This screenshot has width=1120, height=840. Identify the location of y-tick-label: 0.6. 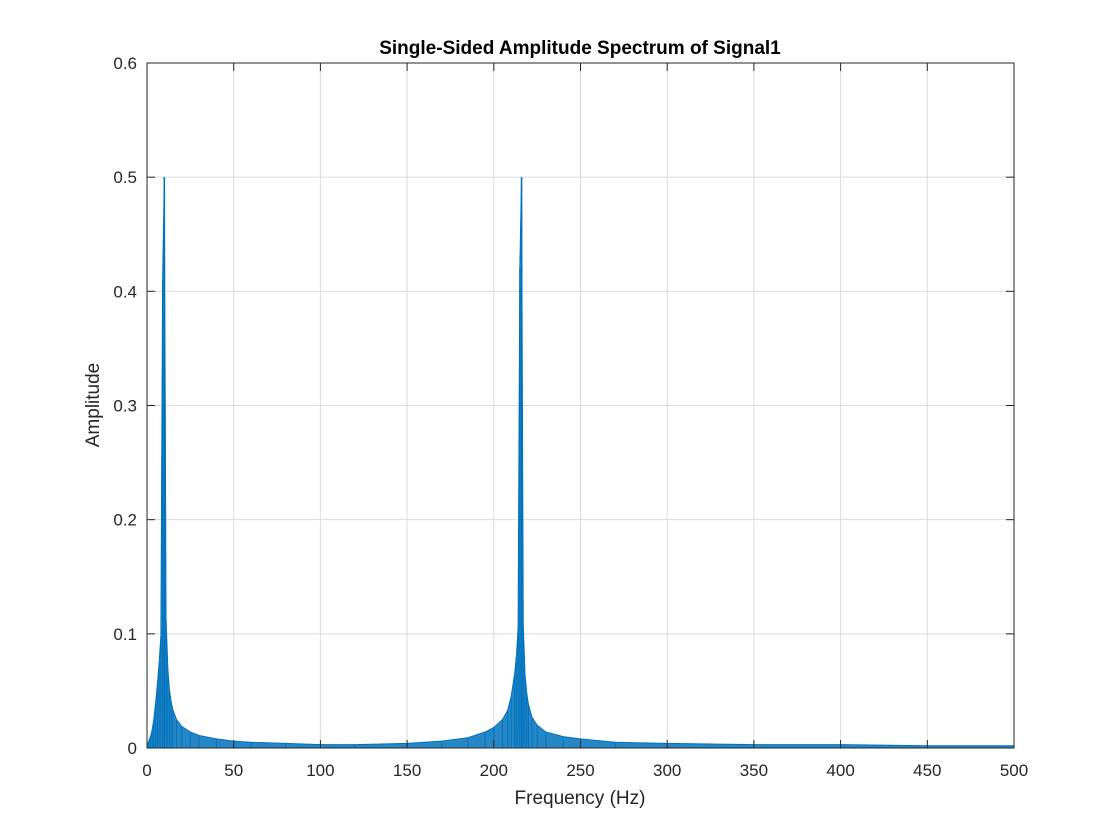
(125, 63).